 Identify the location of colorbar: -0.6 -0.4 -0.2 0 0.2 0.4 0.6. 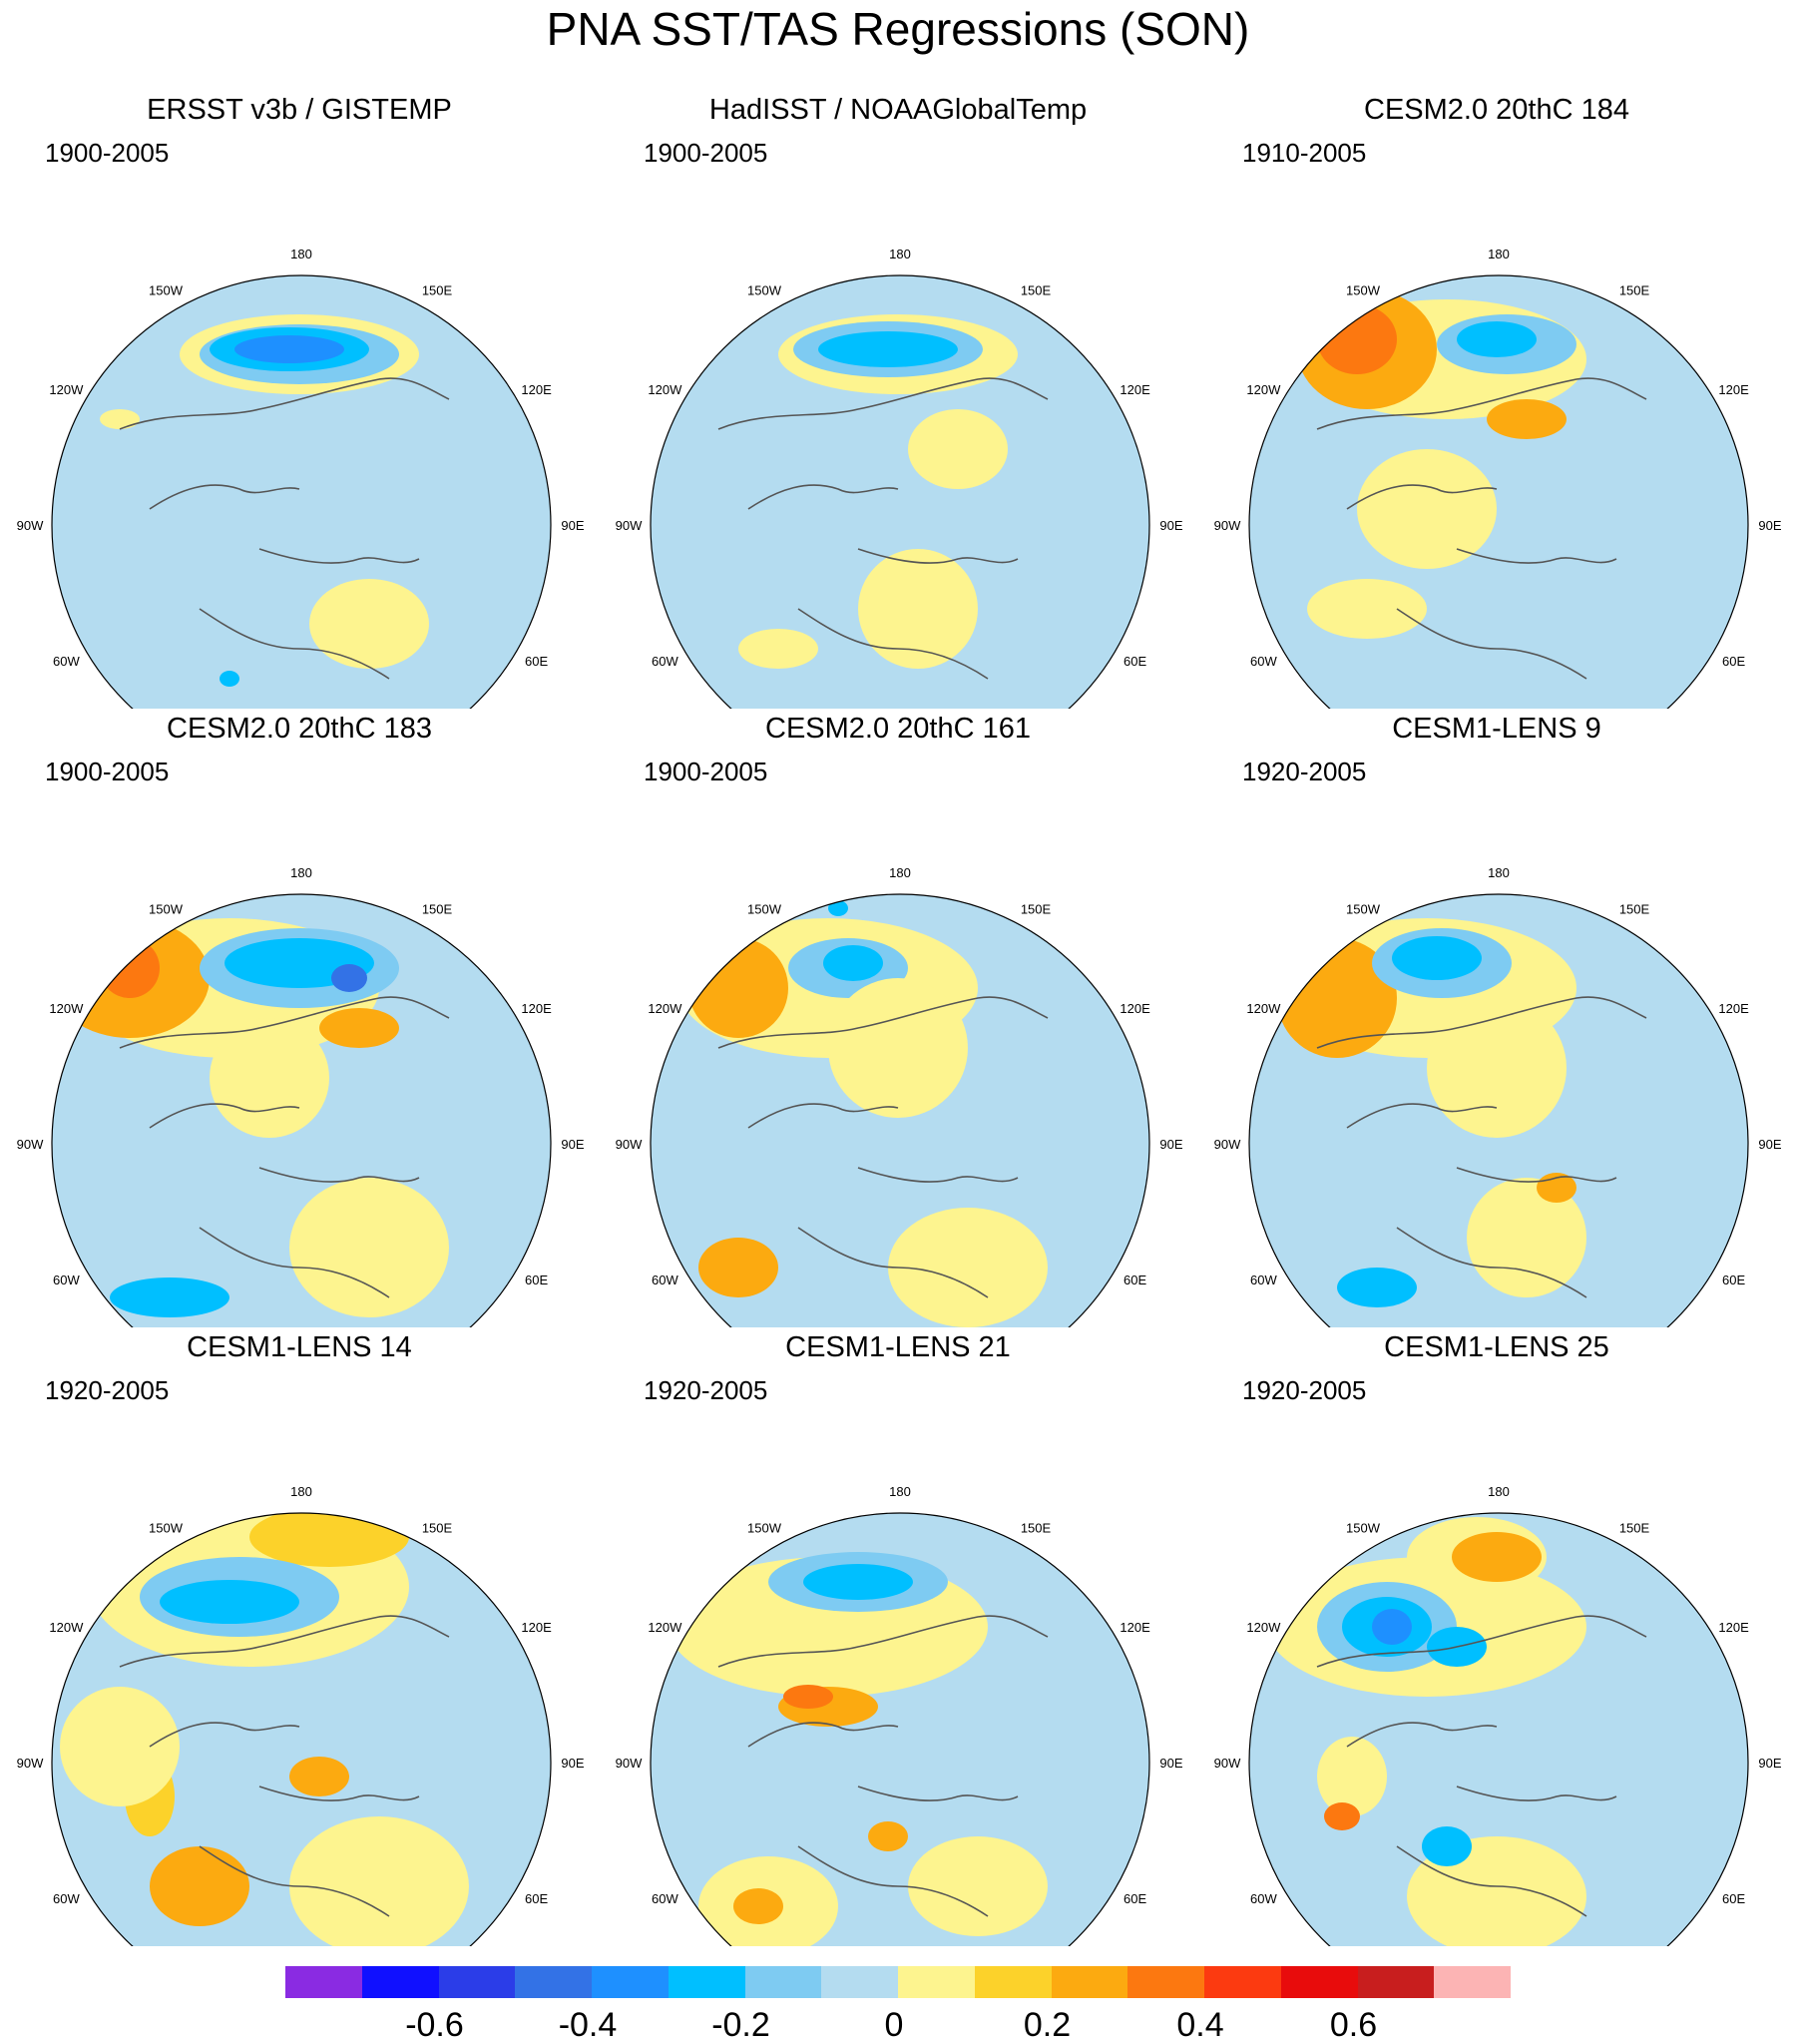
(898, 2005).